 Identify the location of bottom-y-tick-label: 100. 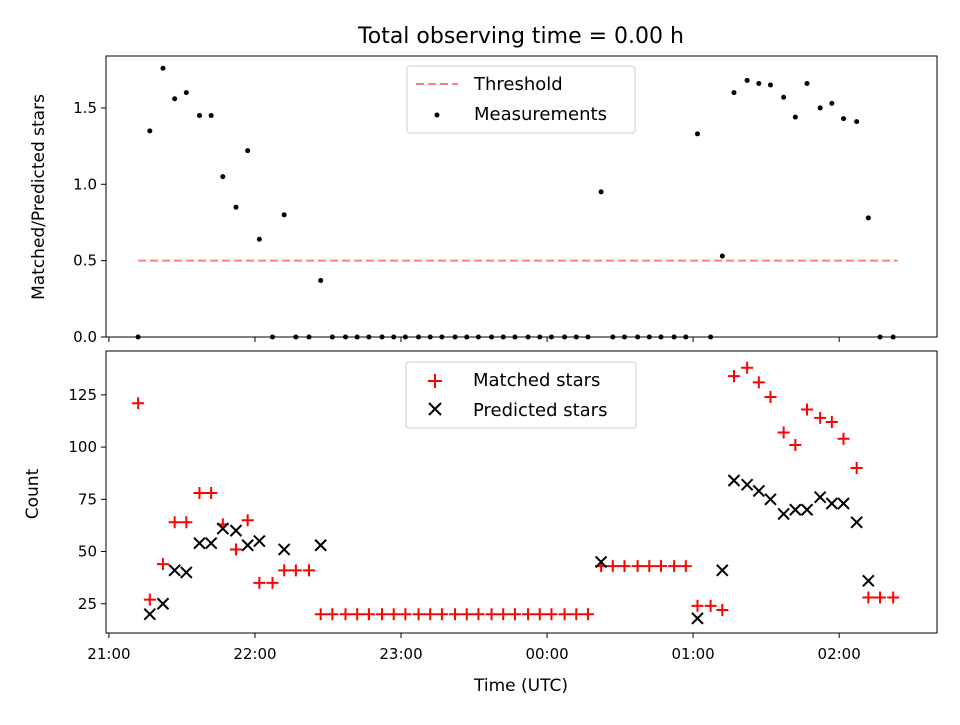
(82, 447).